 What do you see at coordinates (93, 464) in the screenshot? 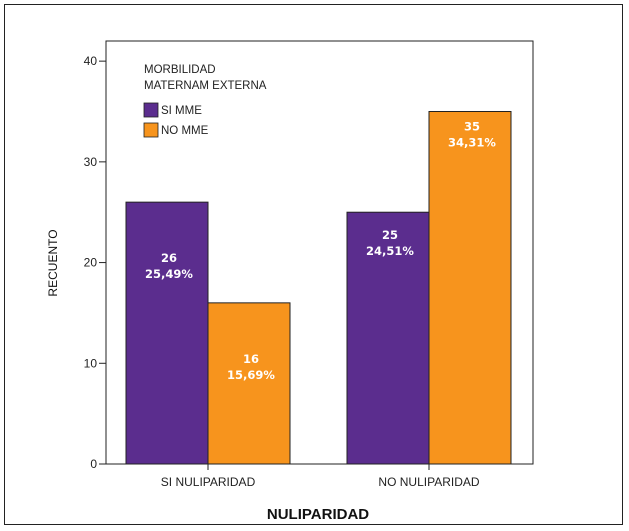
I see `y-tick-label: 0` at bounding box center [93, 464].